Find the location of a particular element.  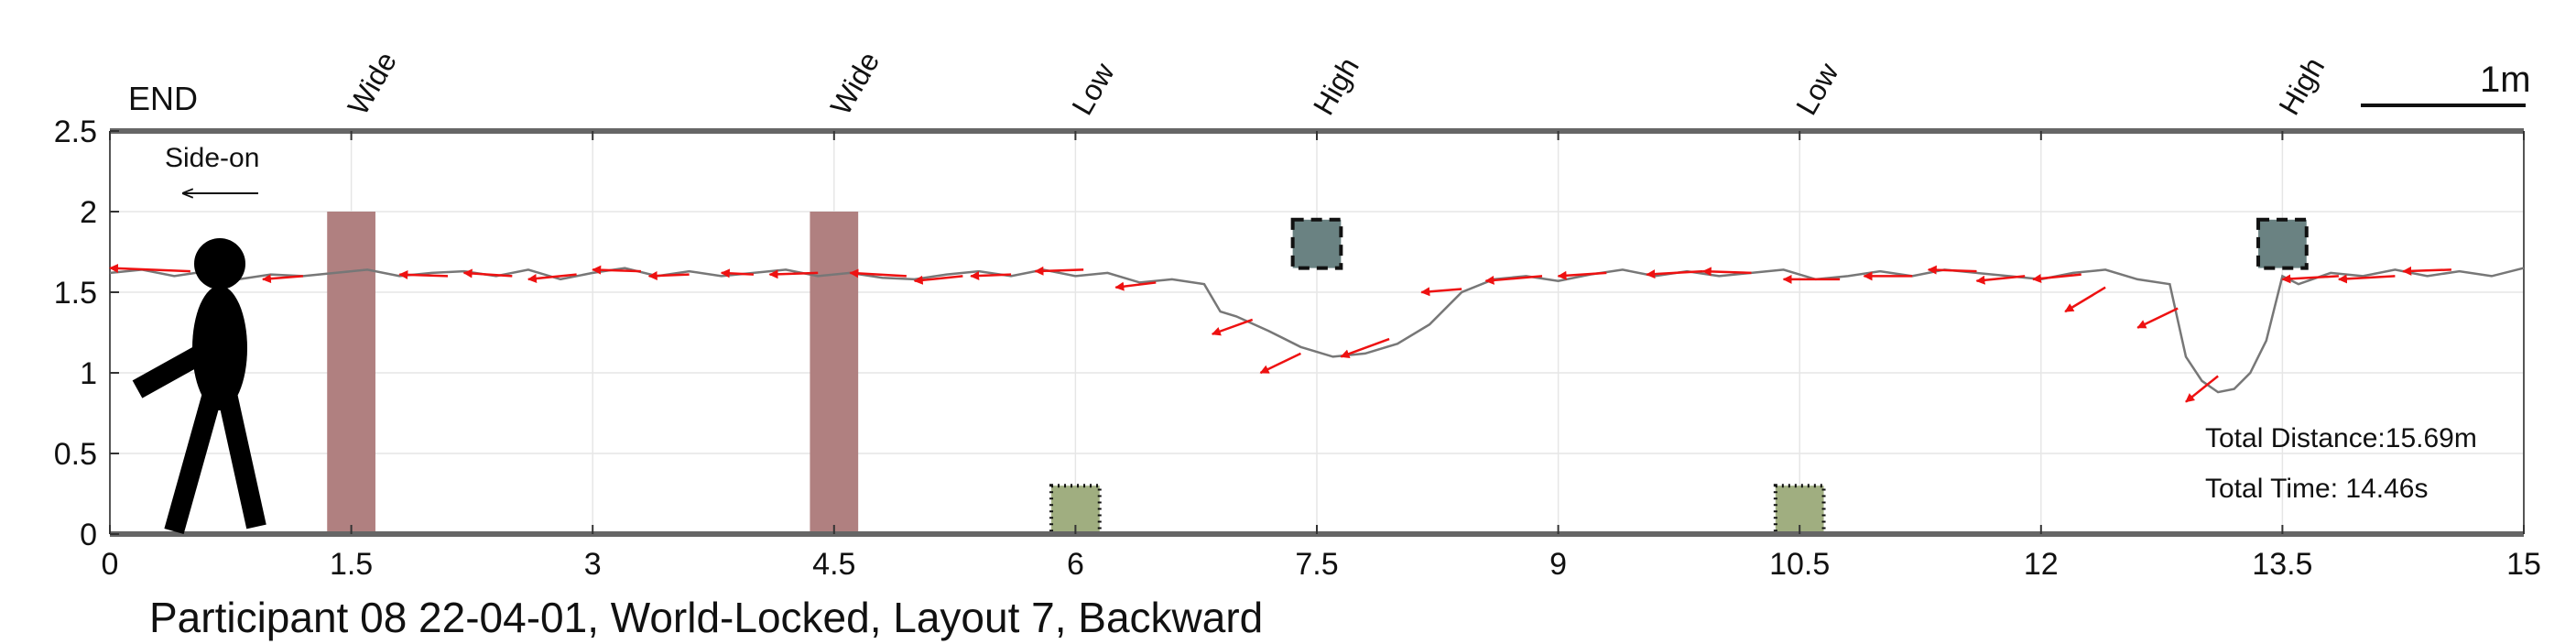

y-tick-label-4: 2 is located at coordinates (88, 213).